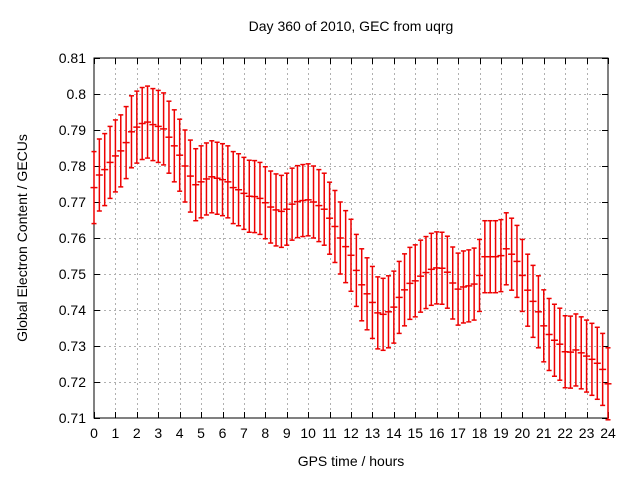 The image size is (640, 480). What do you see at coordinates (22, 238) in the screenshot?
I see `y-axis-label: Global Electron Content / GECUs` at bounding box center [22, 238].